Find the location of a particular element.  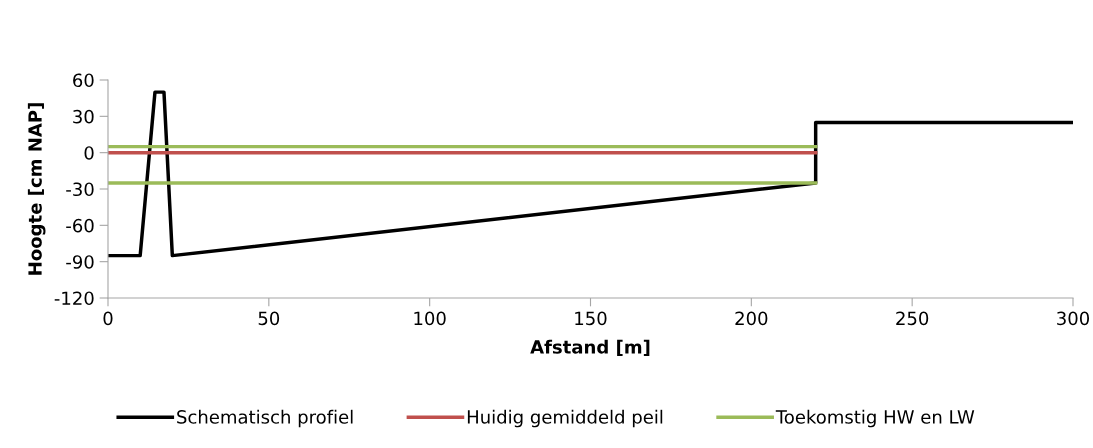

x-tick-label: 50 is located at coordinates (269, 318).